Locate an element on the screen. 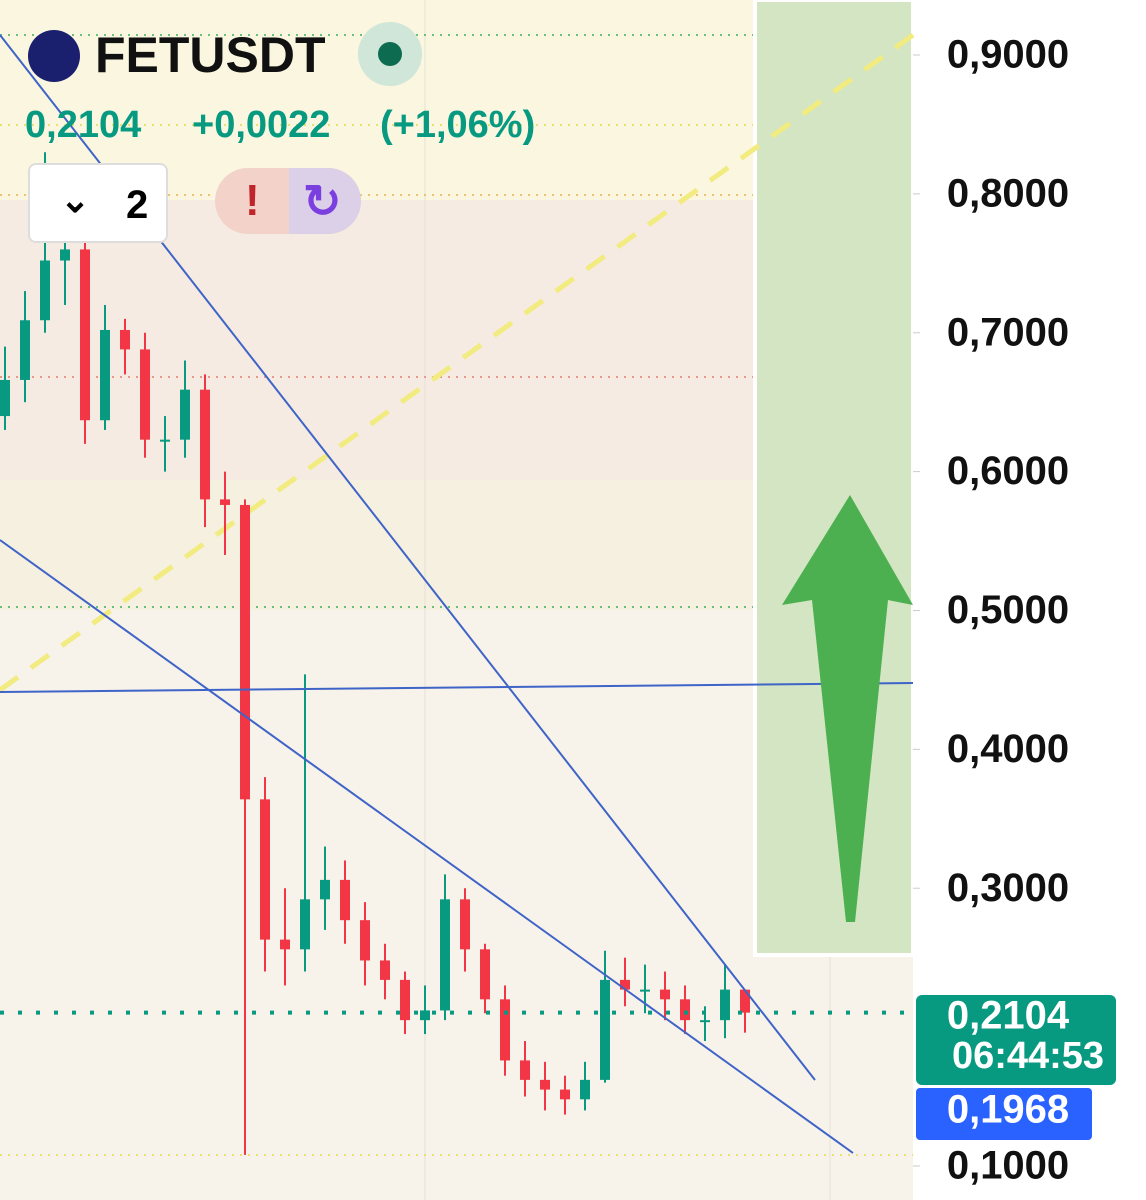 The image size is (1146, 1200). current-price-label: 0,2104 is located at coordinates (1008, 1016).